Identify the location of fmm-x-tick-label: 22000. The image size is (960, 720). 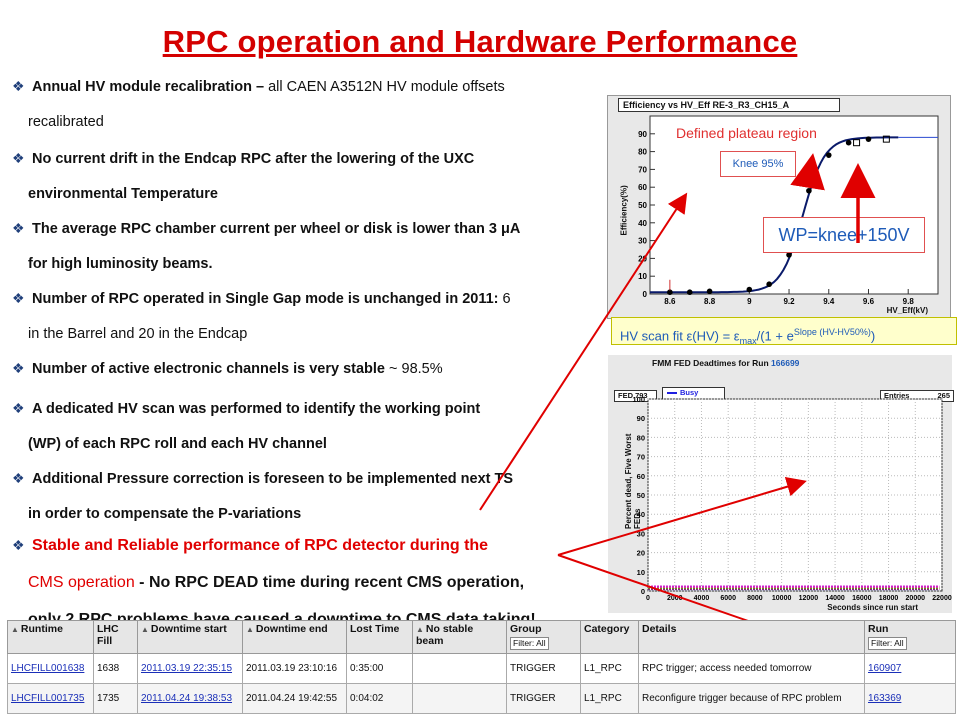
(942, 598).